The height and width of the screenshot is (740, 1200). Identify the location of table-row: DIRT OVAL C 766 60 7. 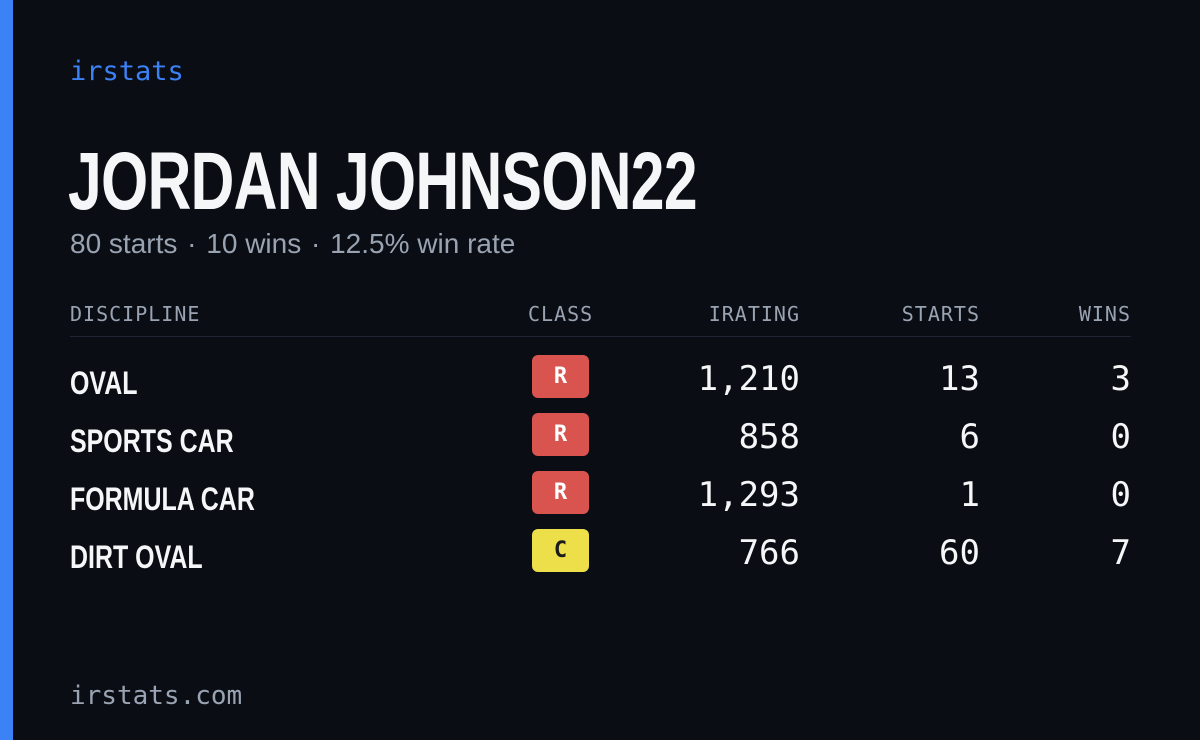
(600, 543).